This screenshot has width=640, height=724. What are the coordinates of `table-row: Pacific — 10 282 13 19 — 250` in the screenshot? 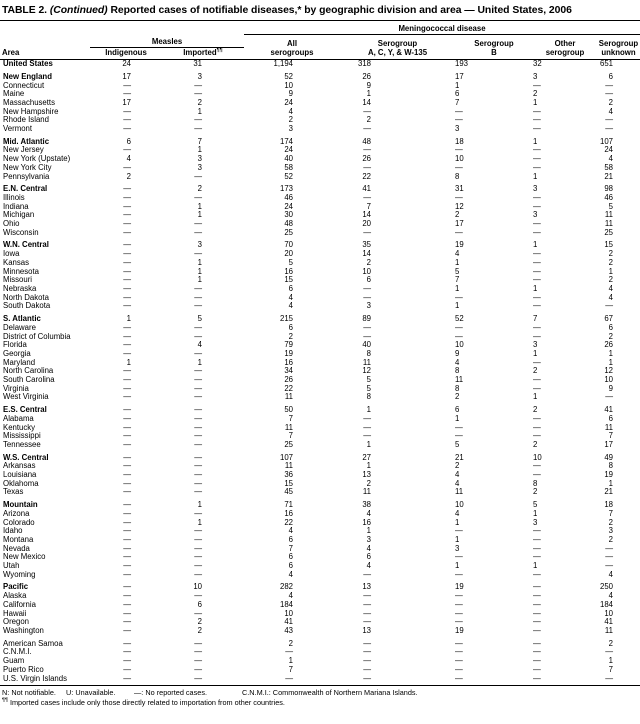 It's located at (320, 587).